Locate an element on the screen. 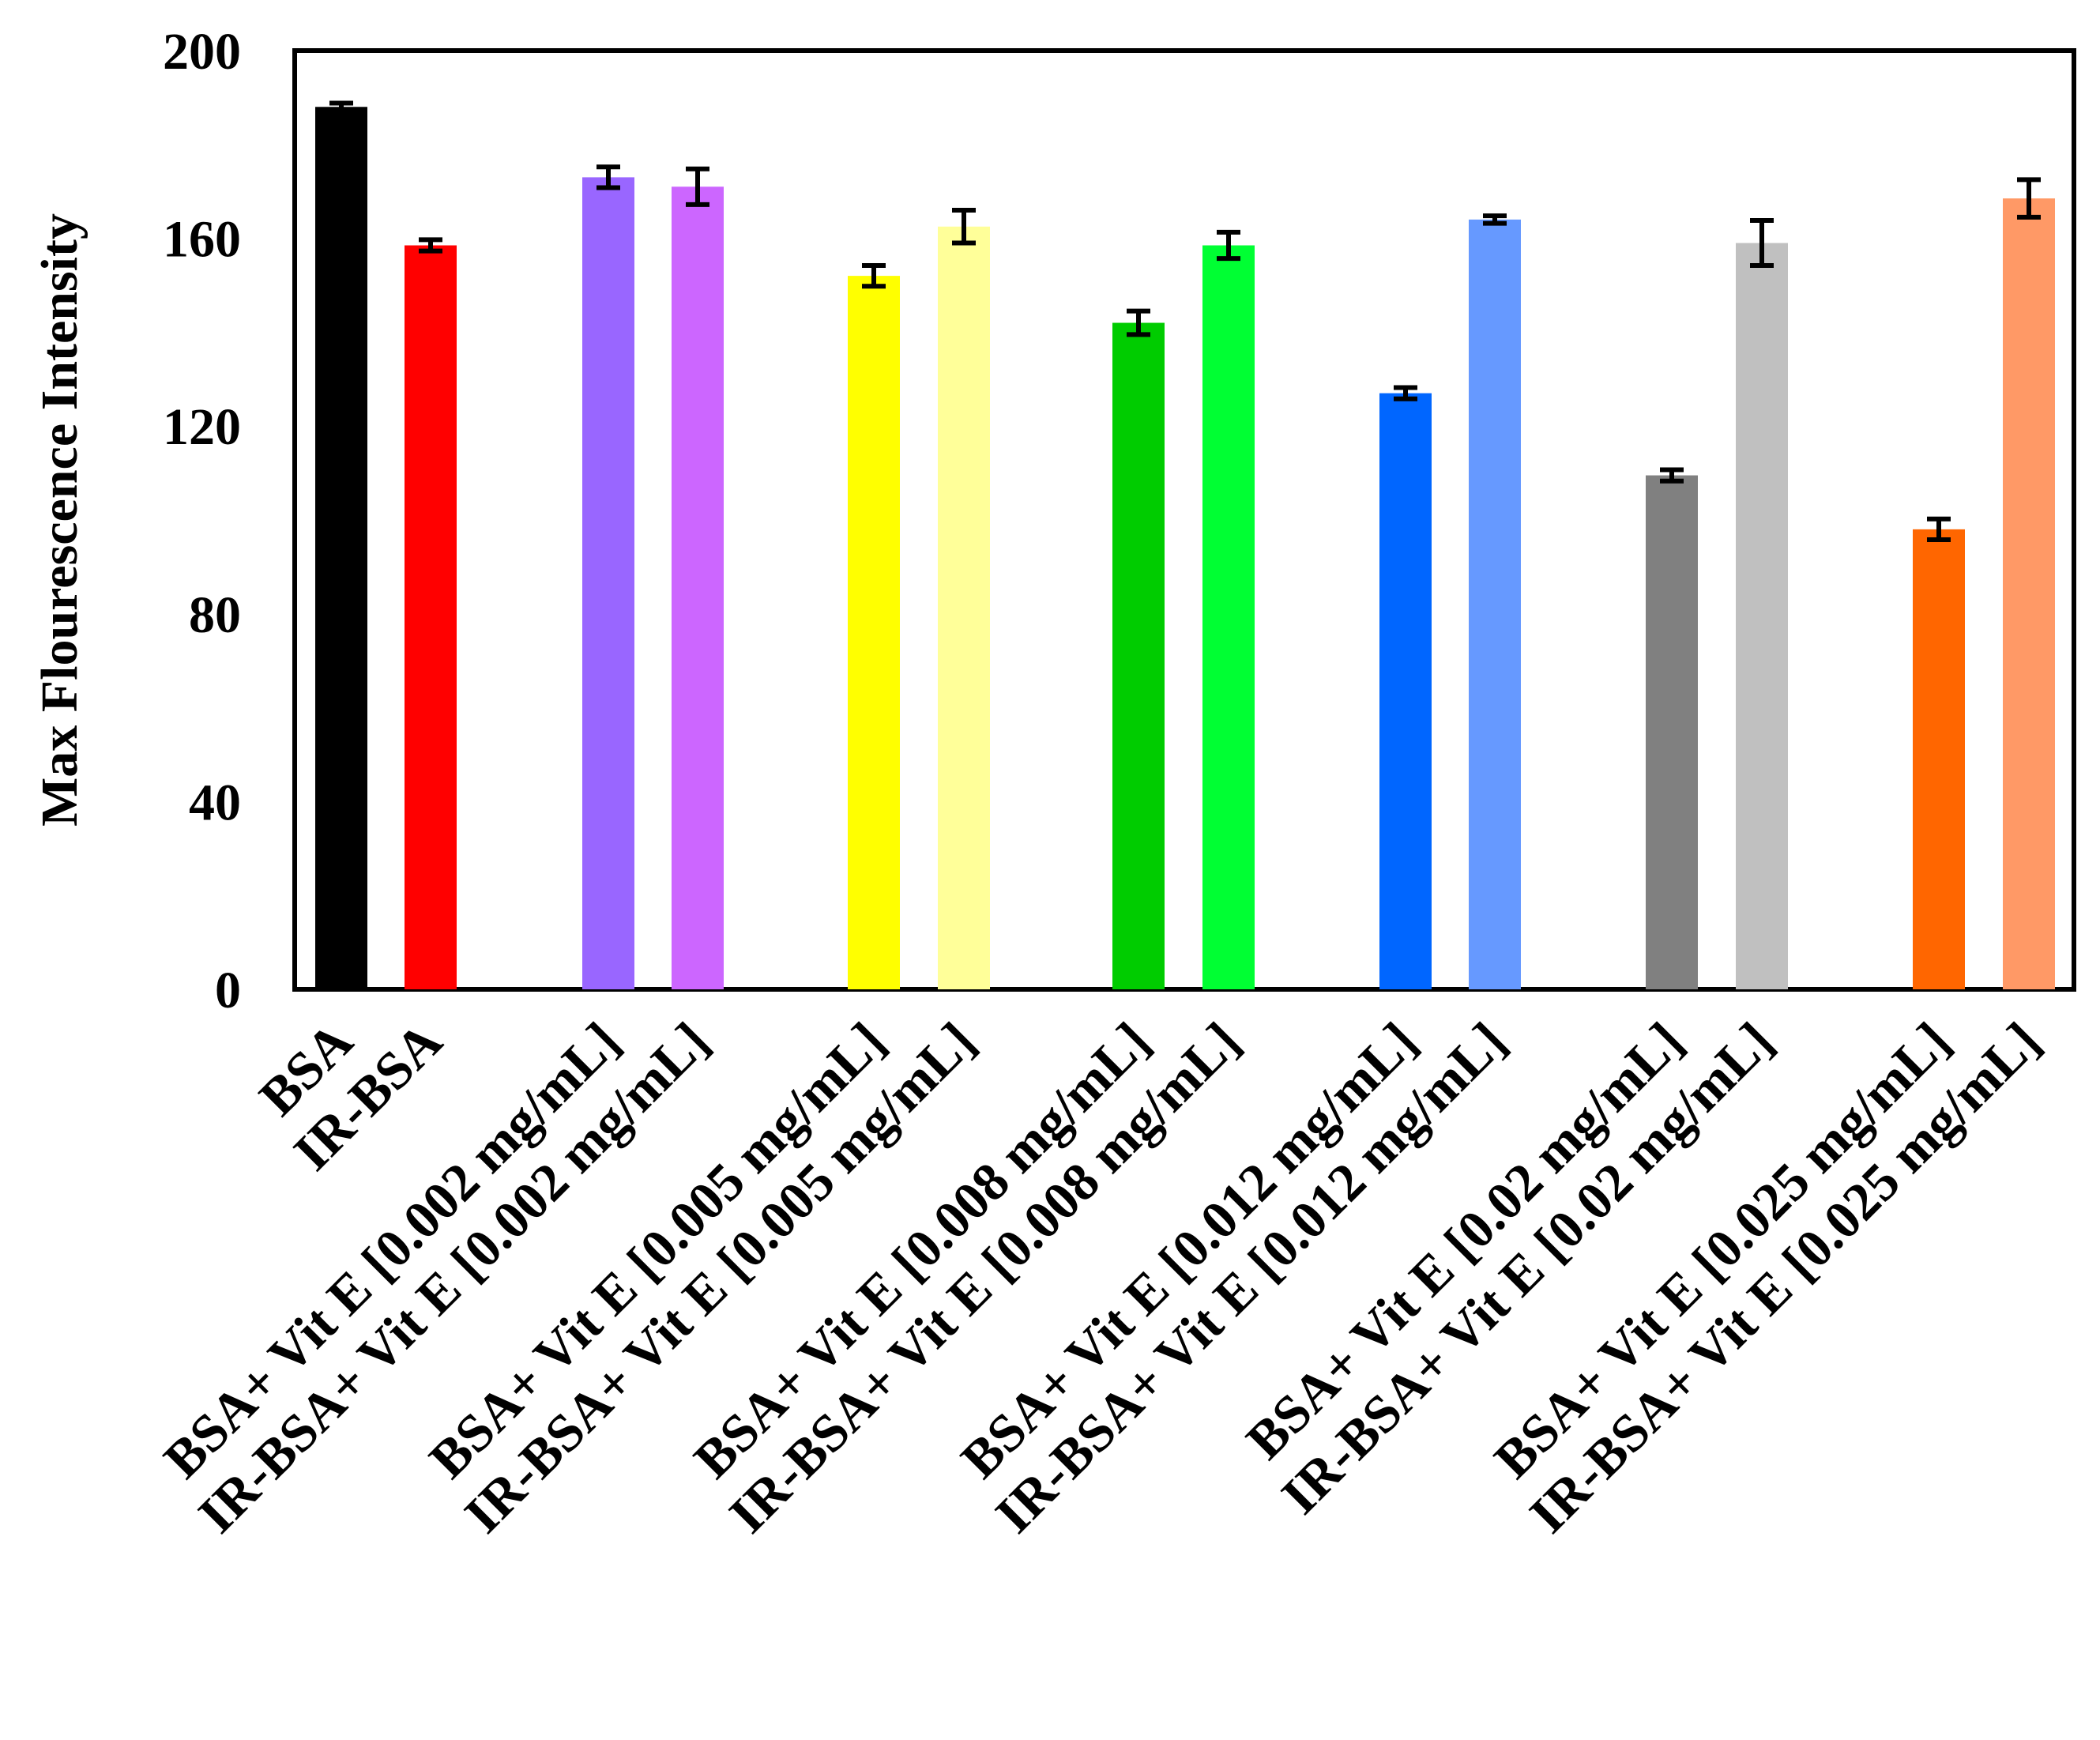 This screenshot has height=1740, width=2100. error-bar-ir-bsa is located at coordinates (430, 245).